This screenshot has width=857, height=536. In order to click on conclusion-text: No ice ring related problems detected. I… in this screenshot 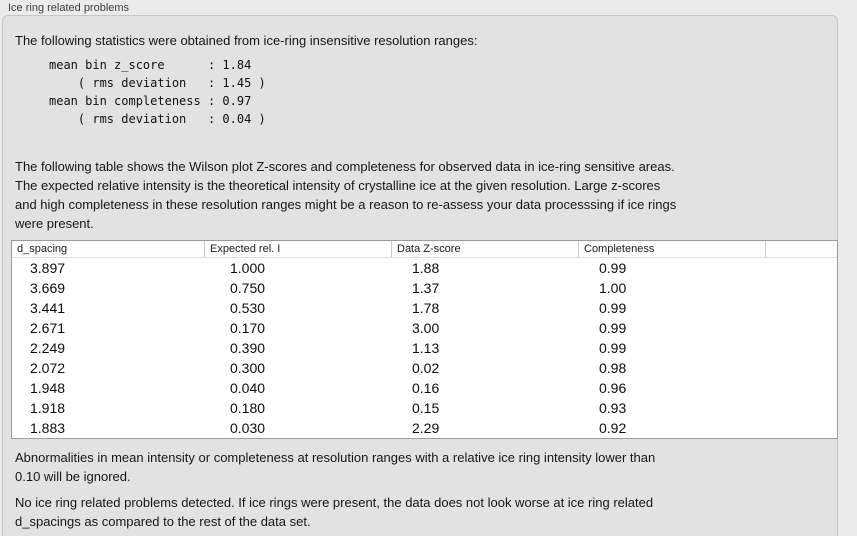, I will do `click(334, 512)`.